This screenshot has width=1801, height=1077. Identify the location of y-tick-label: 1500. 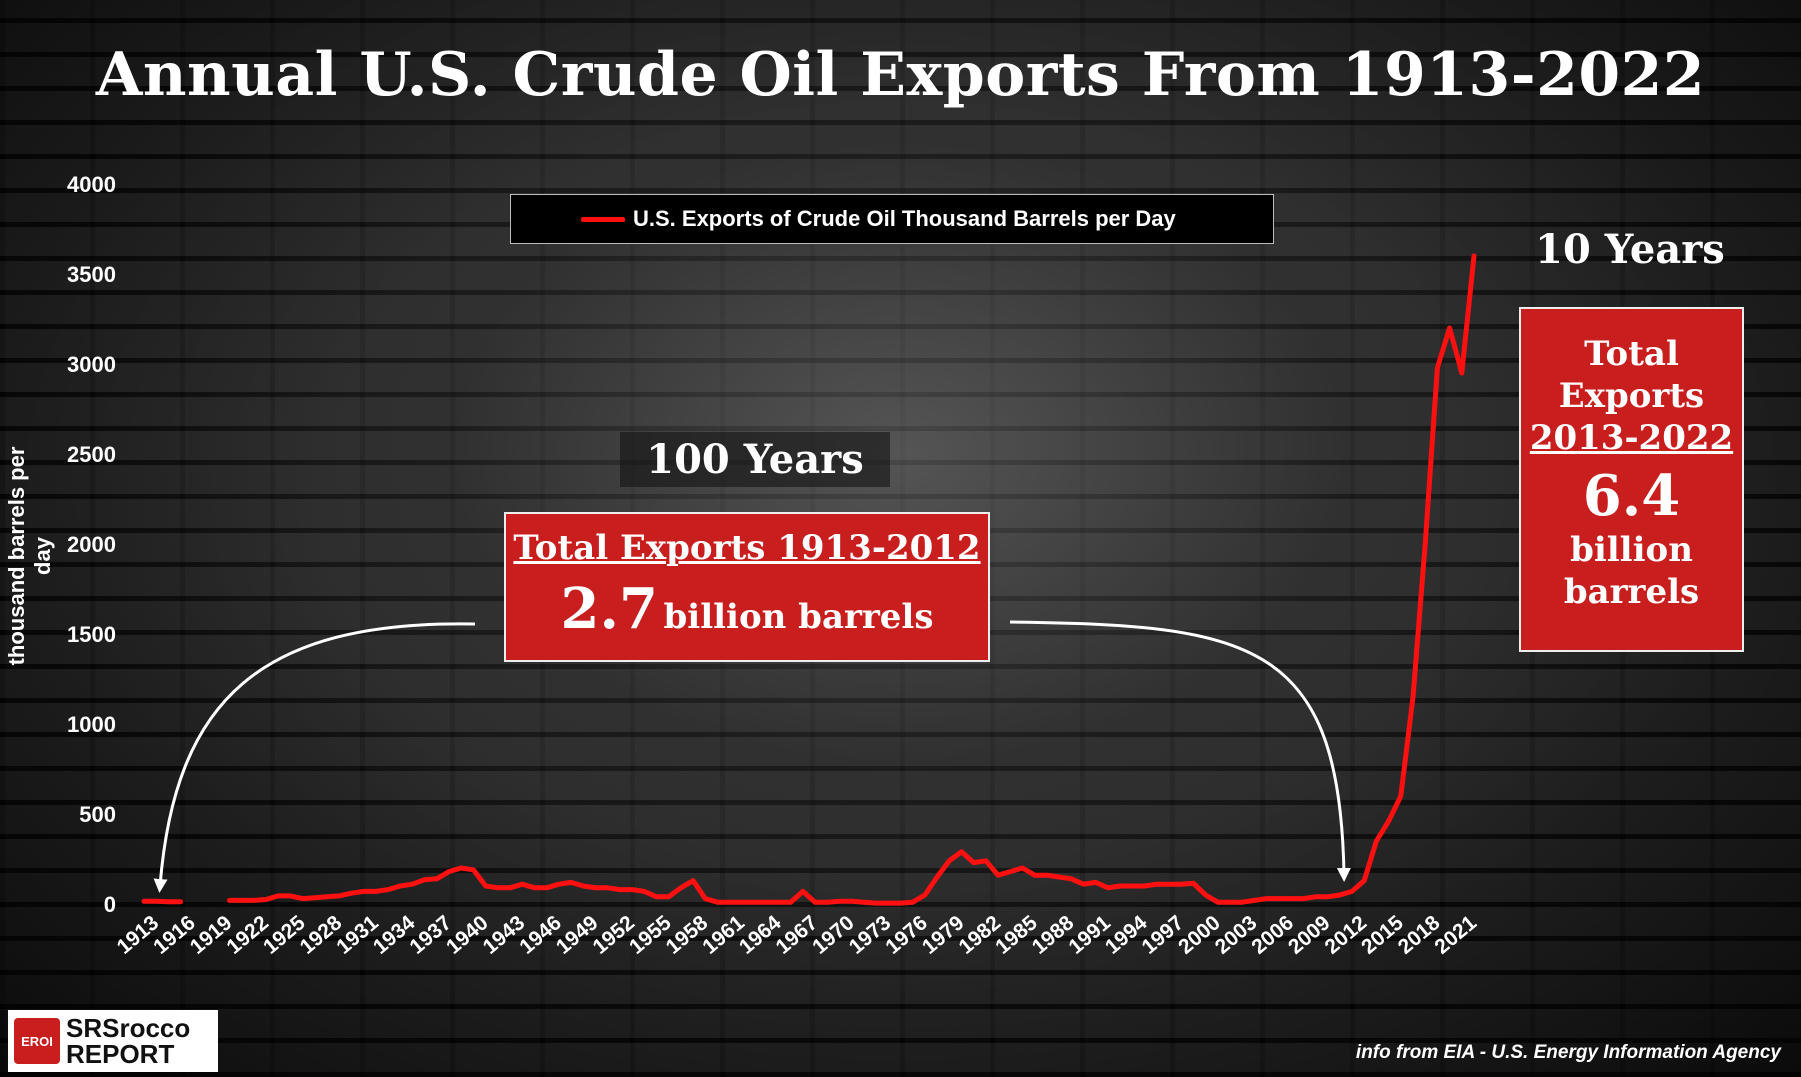
(91, 634).